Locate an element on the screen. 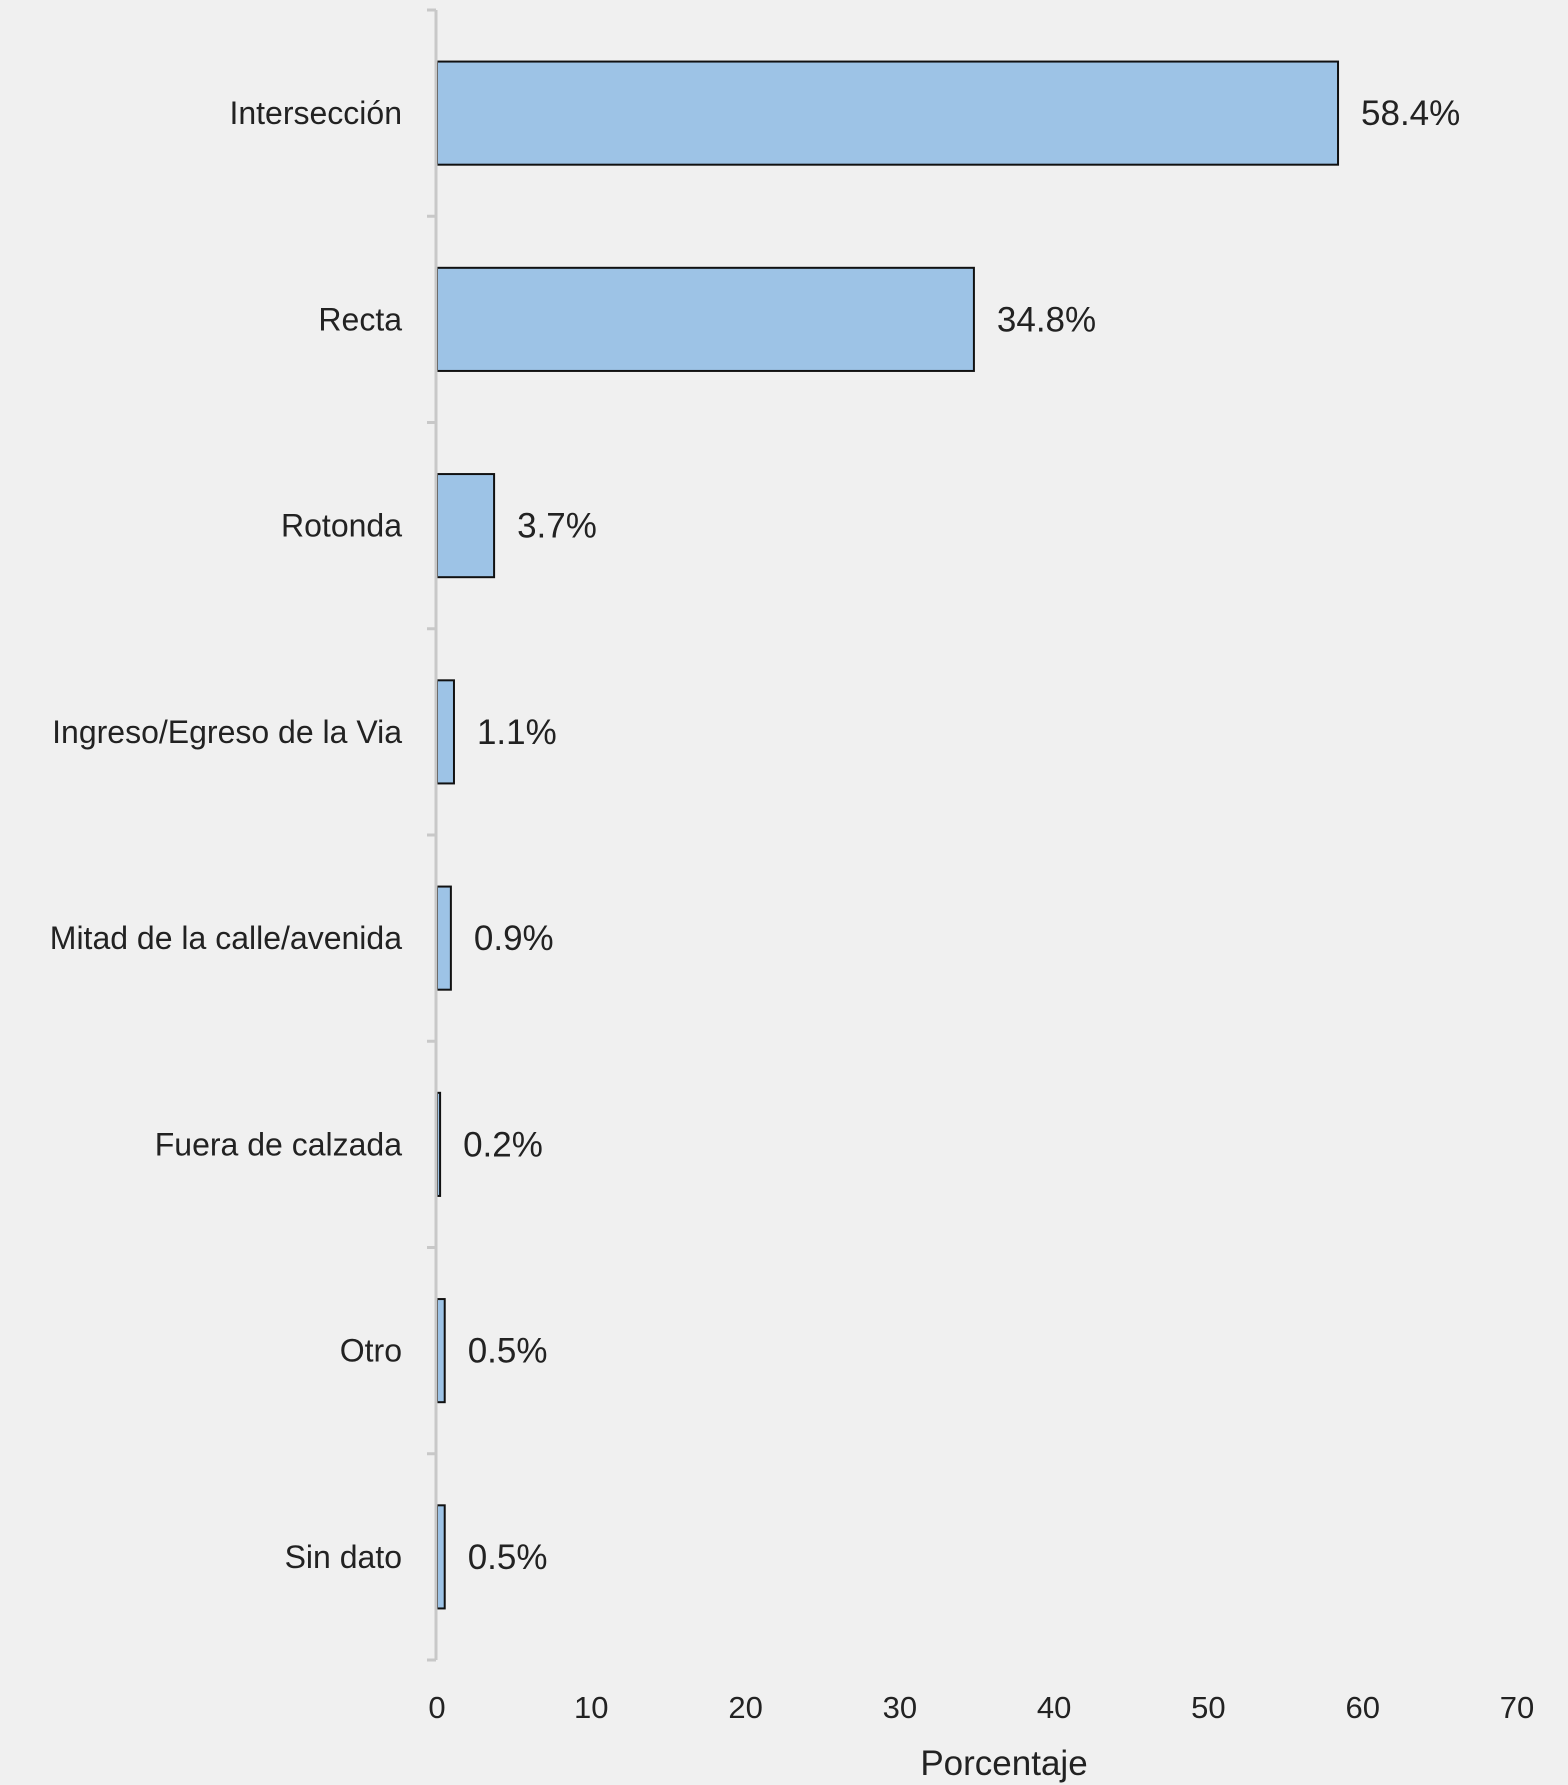  x-tick-label: 70 is located at coordinates (1517, 1707).